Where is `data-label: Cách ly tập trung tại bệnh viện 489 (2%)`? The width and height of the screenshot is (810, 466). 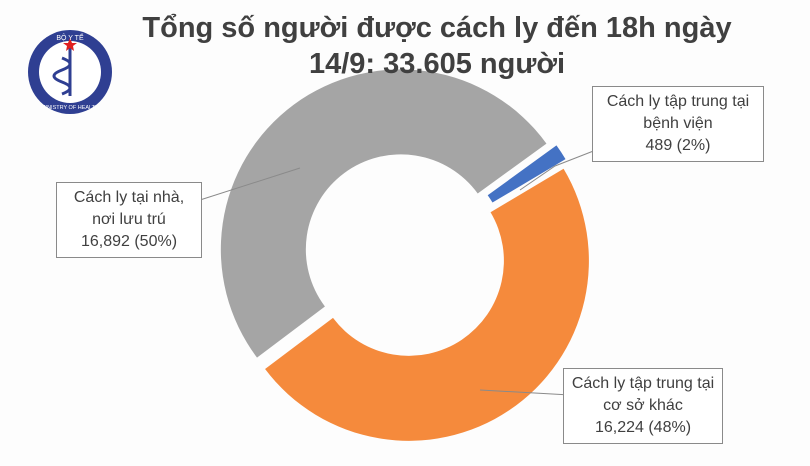
data-label: Cách ly tập trung tại bệnh viện 489 (2%) is located at coordinates (678, 124).